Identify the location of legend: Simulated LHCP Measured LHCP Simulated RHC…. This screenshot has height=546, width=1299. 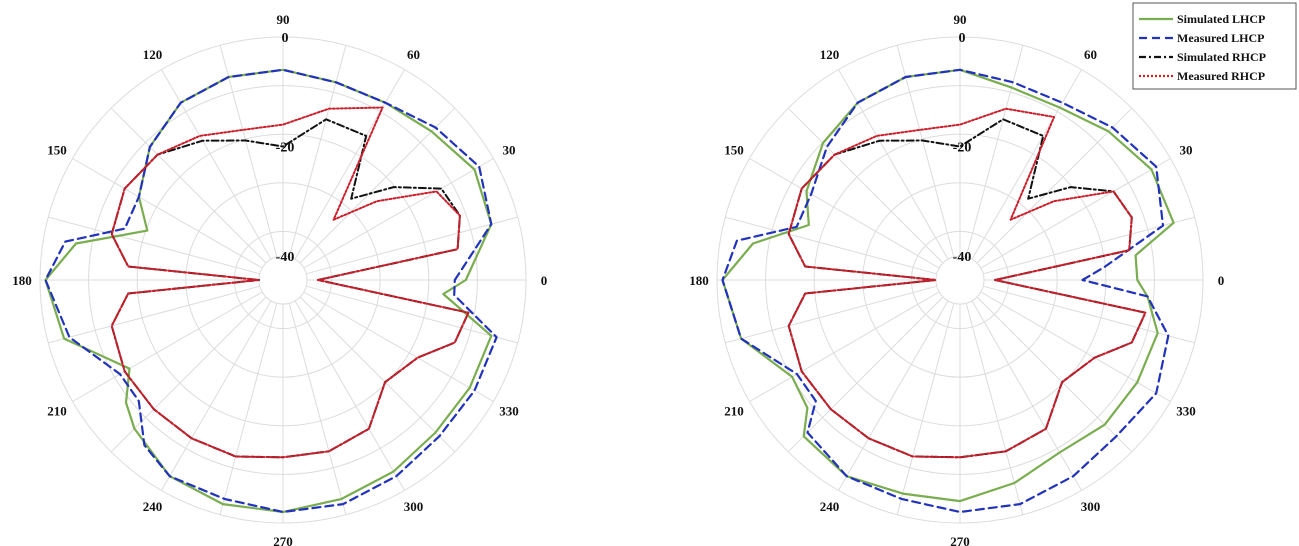
(1214, 46).